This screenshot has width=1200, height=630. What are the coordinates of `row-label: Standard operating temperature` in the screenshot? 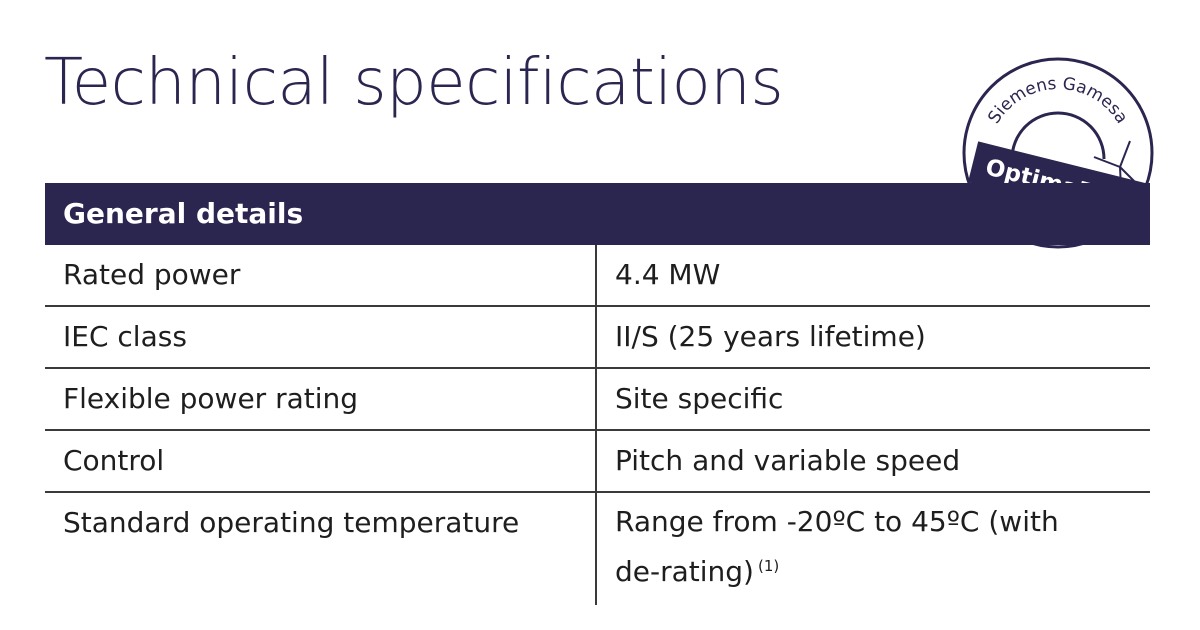 It's located at (321, 549).